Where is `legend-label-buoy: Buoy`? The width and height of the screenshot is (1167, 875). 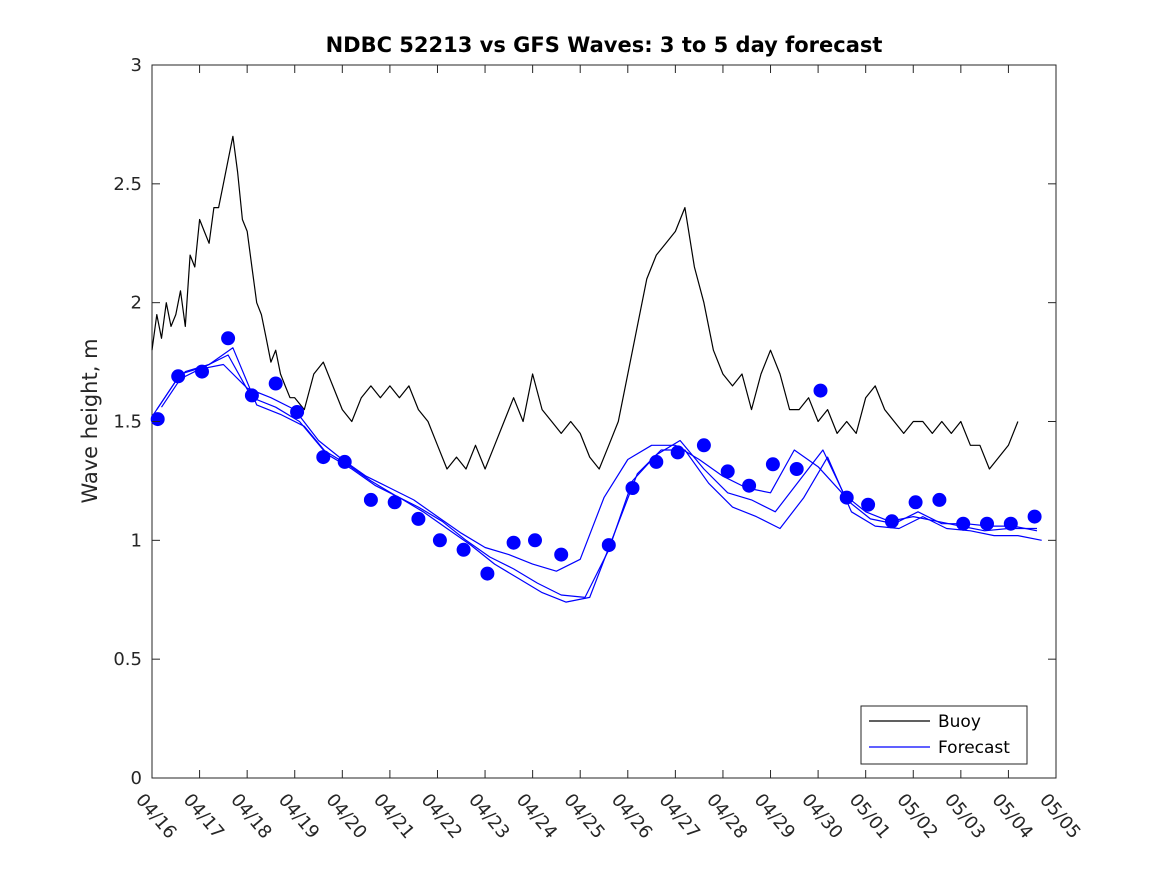
legend-label-buoy: Buoy is located at coordinates (959, 722).